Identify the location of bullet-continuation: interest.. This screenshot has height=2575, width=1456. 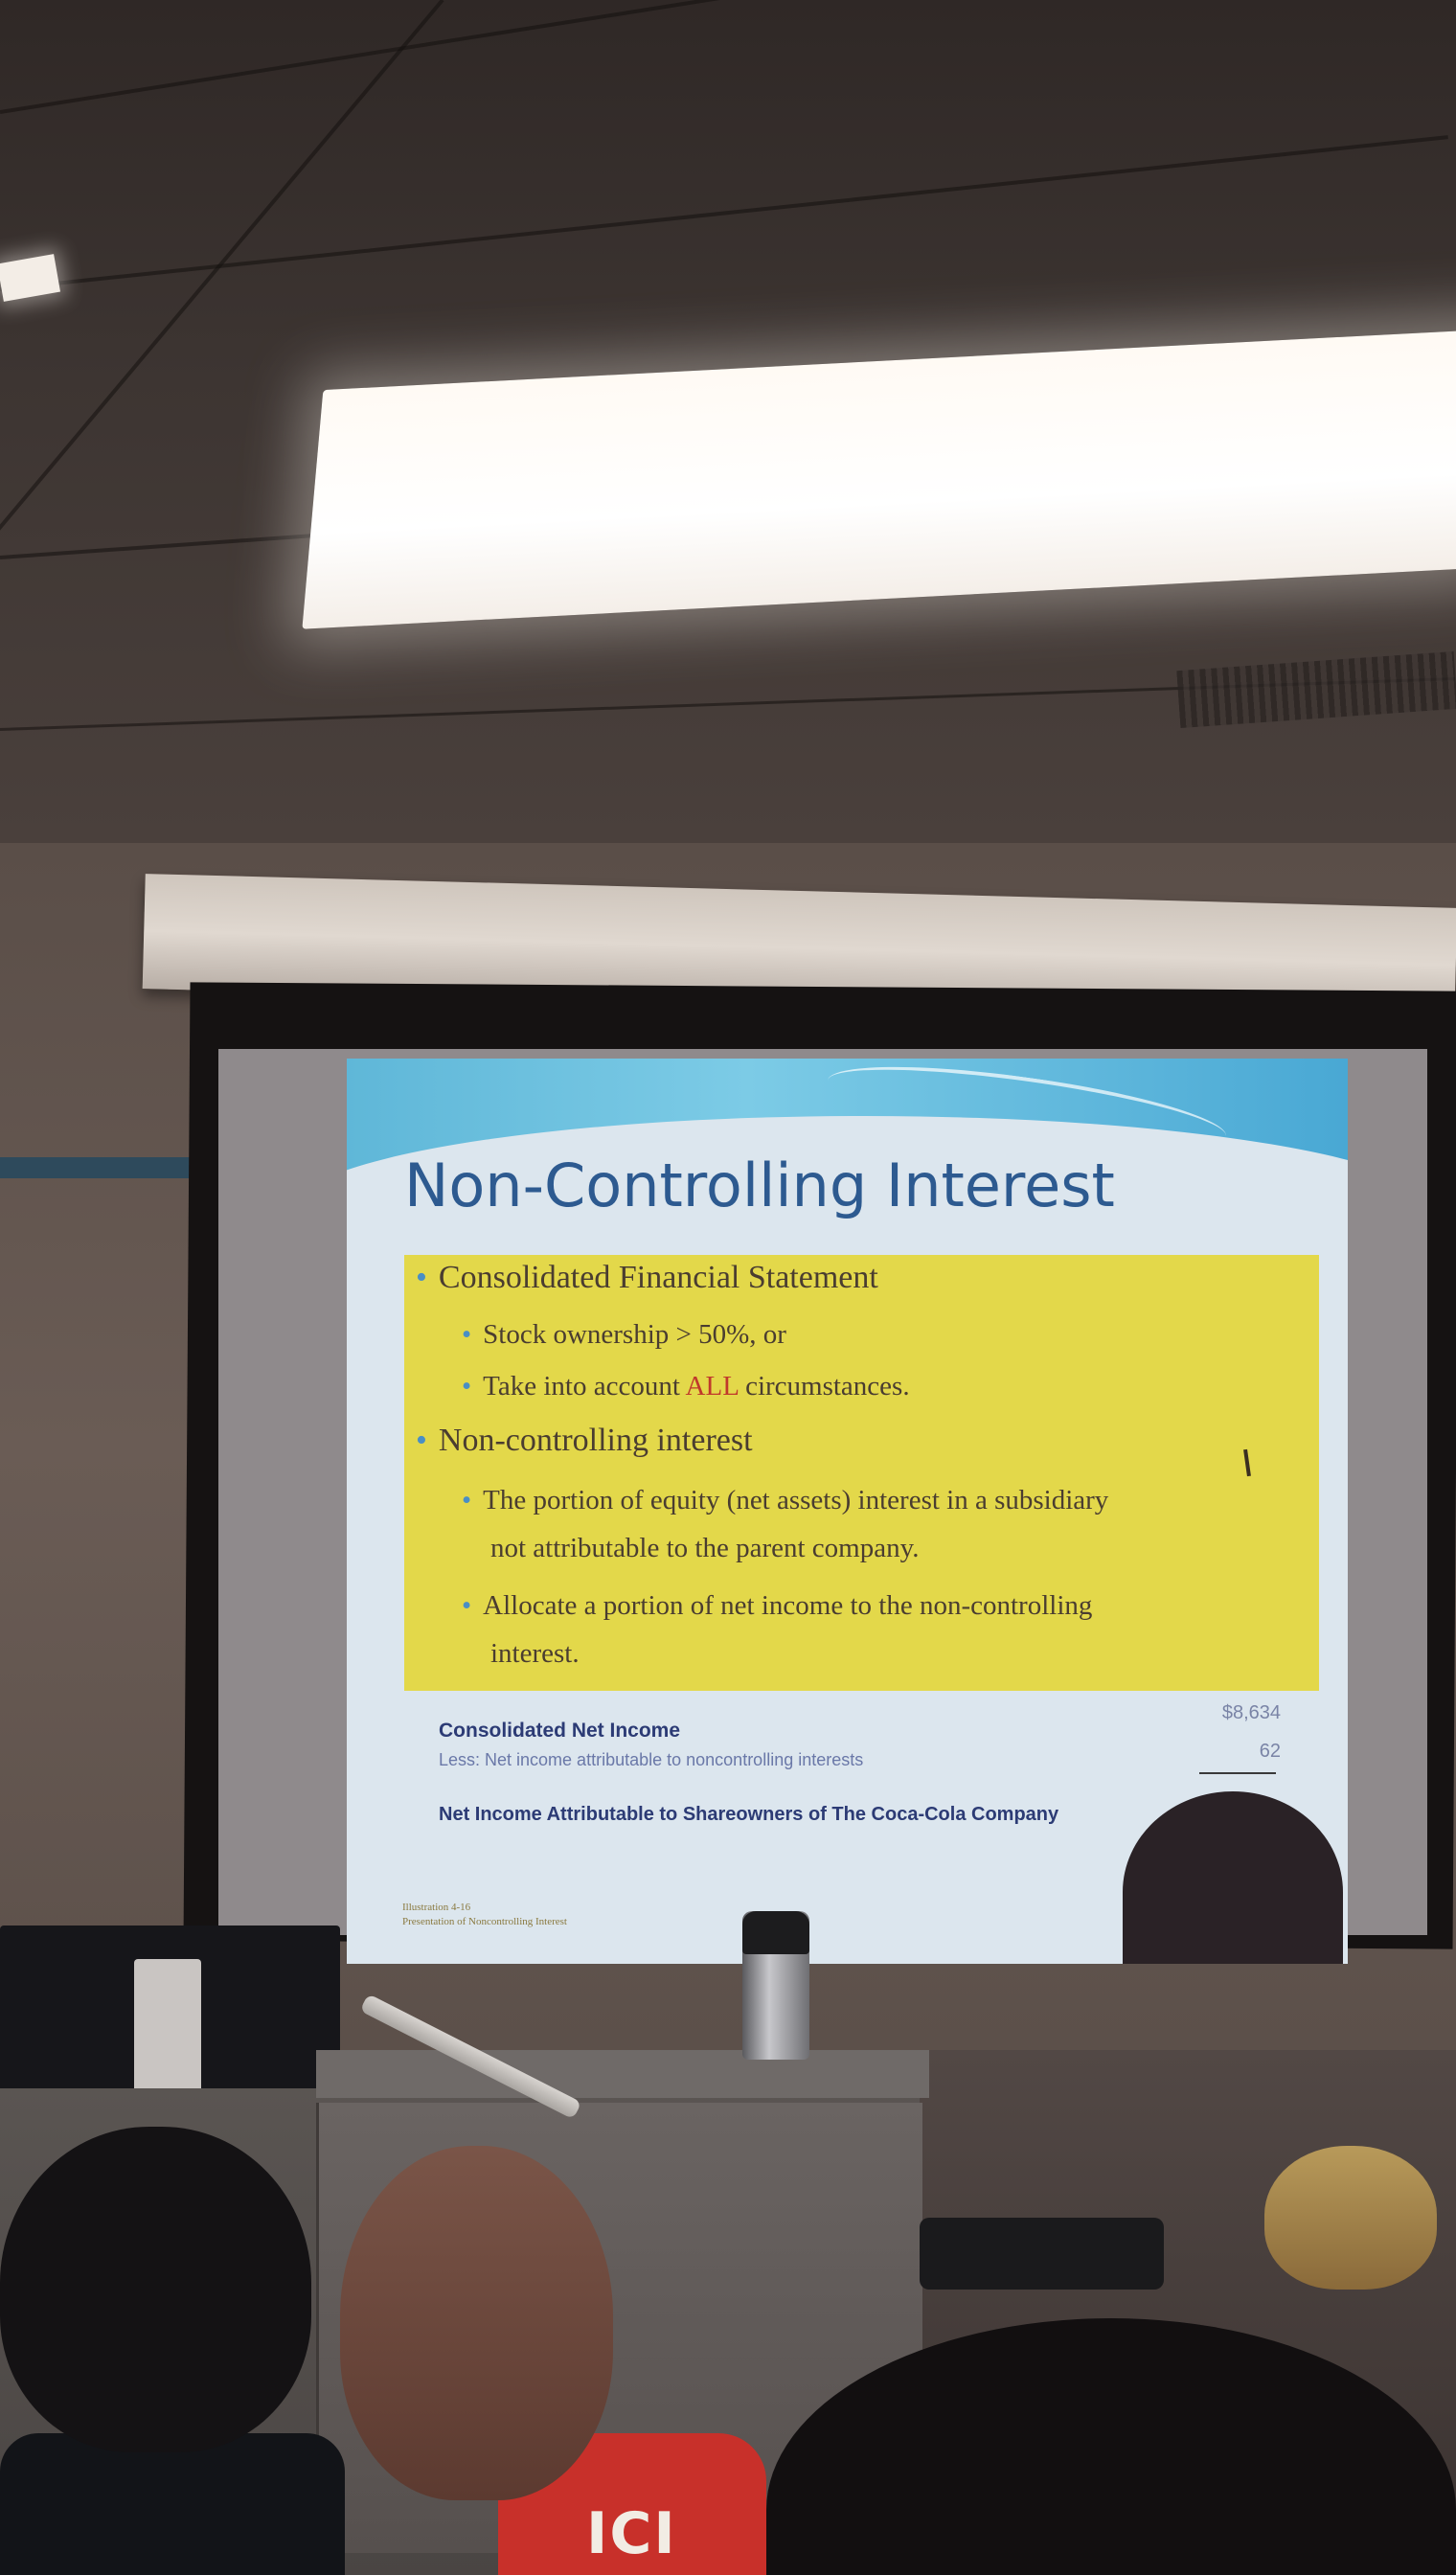
(535, 1654).